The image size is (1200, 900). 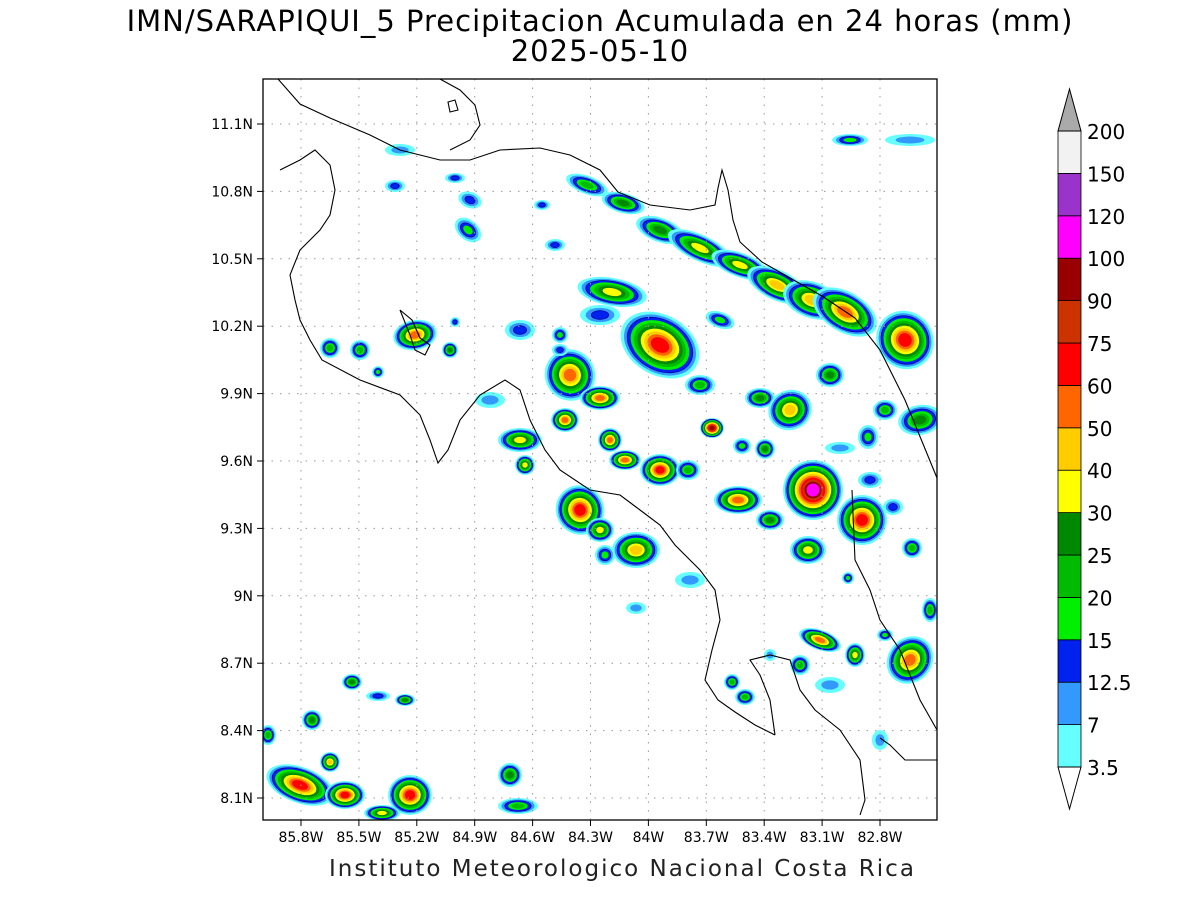 What do you see at coordinates (706, 838) in the screenshot?
I see `lon-tick-label: 83.7W` at bounding box center [706, 838].